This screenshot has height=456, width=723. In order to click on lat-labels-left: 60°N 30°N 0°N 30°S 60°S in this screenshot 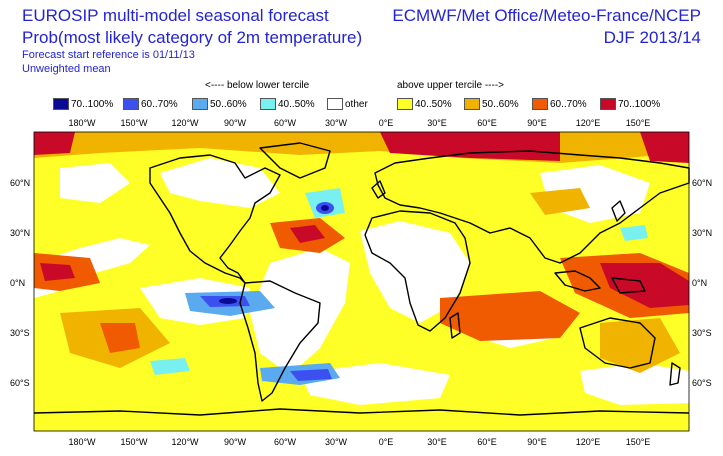, I will do `click(20, 283)`.